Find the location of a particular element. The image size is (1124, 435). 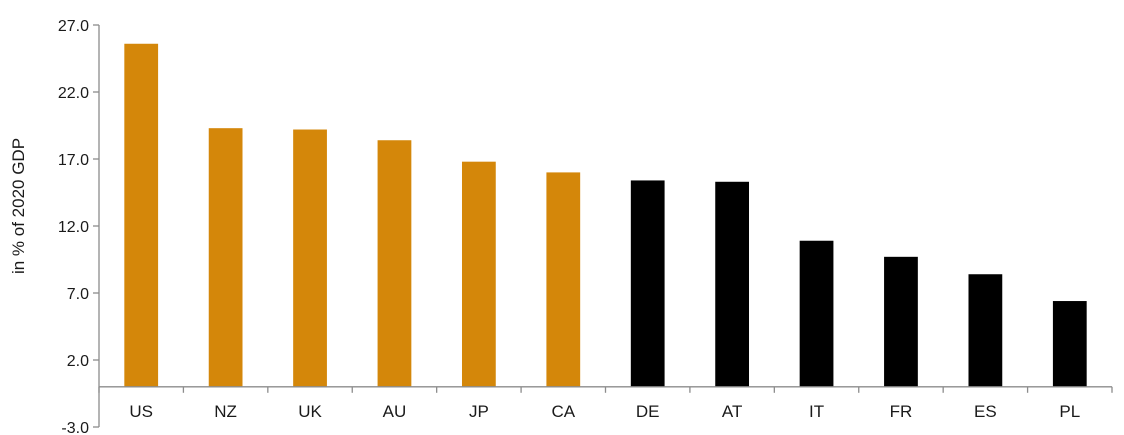

bar-jp is located at coordinates (478, 274).